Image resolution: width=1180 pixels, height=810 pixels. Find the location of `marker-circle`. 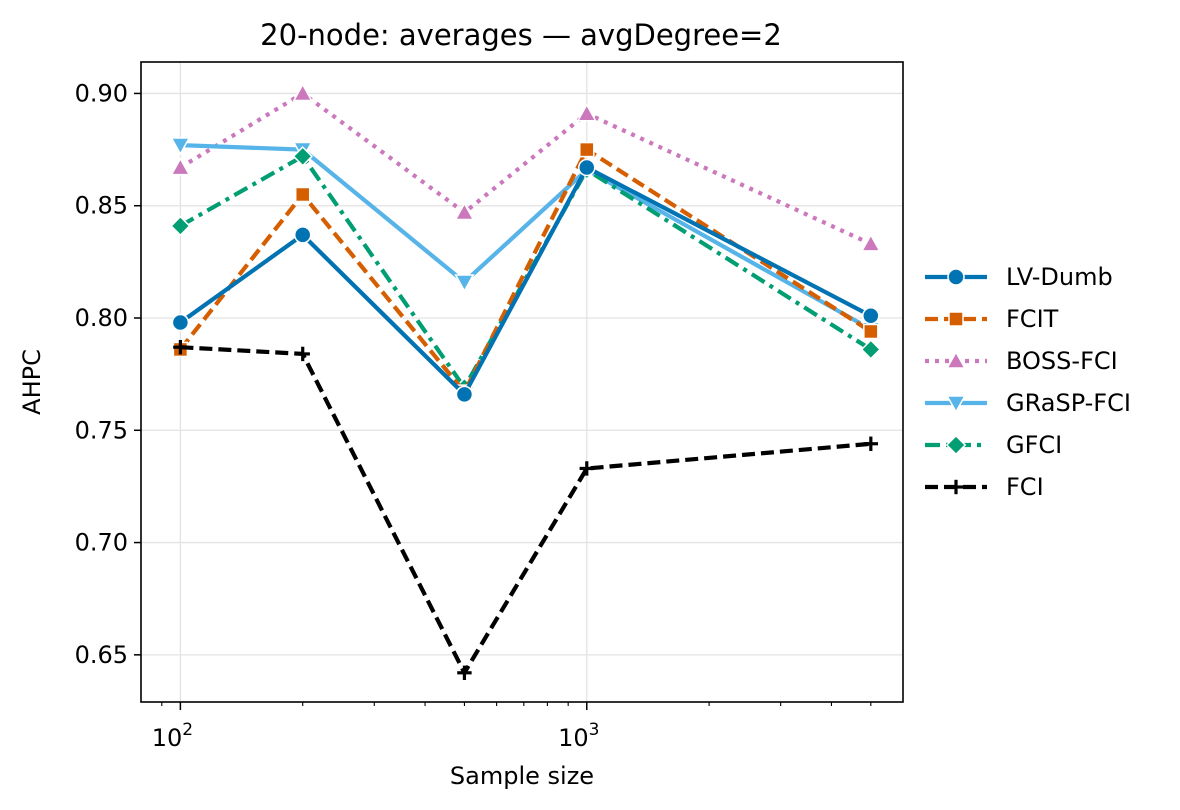

marker-circle is located at coordinates (956, 277).